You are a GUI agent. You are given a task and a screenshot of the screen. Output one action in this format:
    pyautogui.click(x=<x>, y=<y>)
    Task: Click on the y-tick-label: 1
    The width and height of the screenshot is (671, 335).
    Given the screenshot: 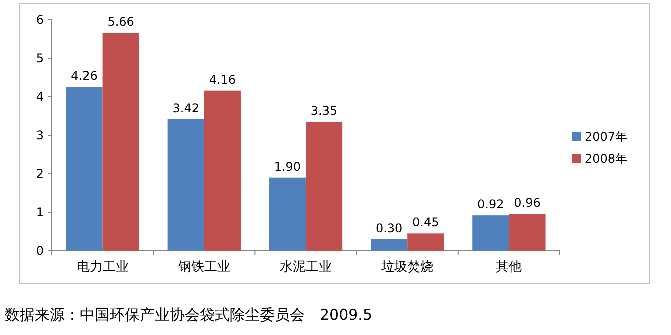 What is the action you would take?
    pyautogui.click(x=40, y=213)
    